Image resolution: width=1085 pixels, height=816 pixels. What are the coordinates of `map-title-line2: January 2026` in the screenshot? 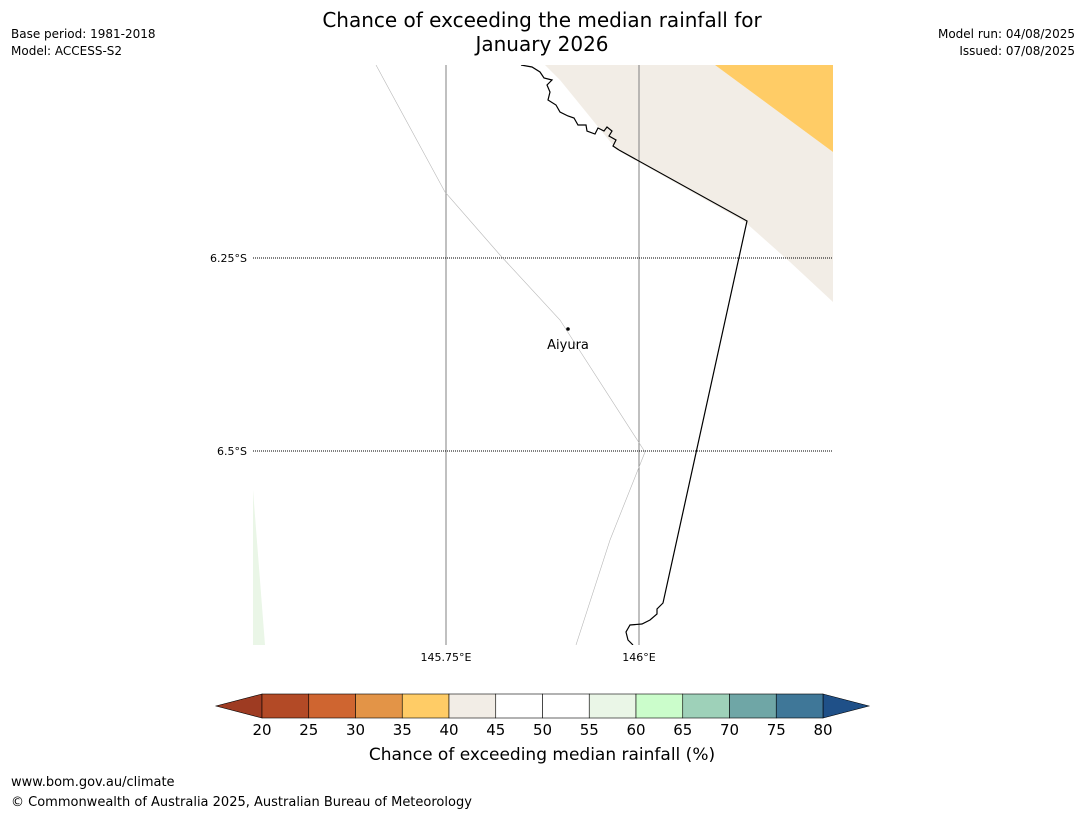 It's located at (542, 44).